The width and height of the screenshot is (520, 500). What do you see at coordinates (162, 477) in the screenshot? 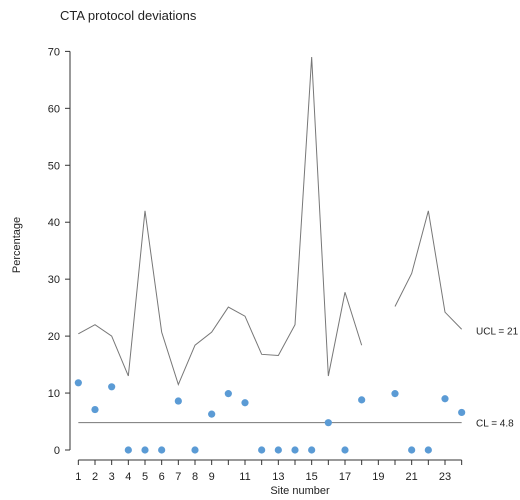
I see `x-tick-label: 6` at bounding box center [162, 477].